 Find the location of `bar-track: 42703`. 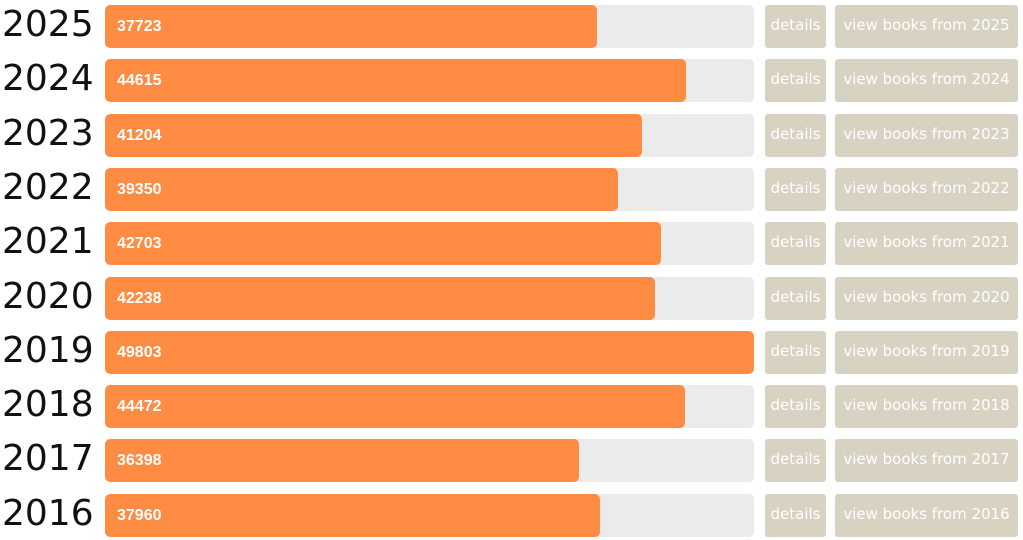

bar-track: 42703 is located at coordinates (429, 244).